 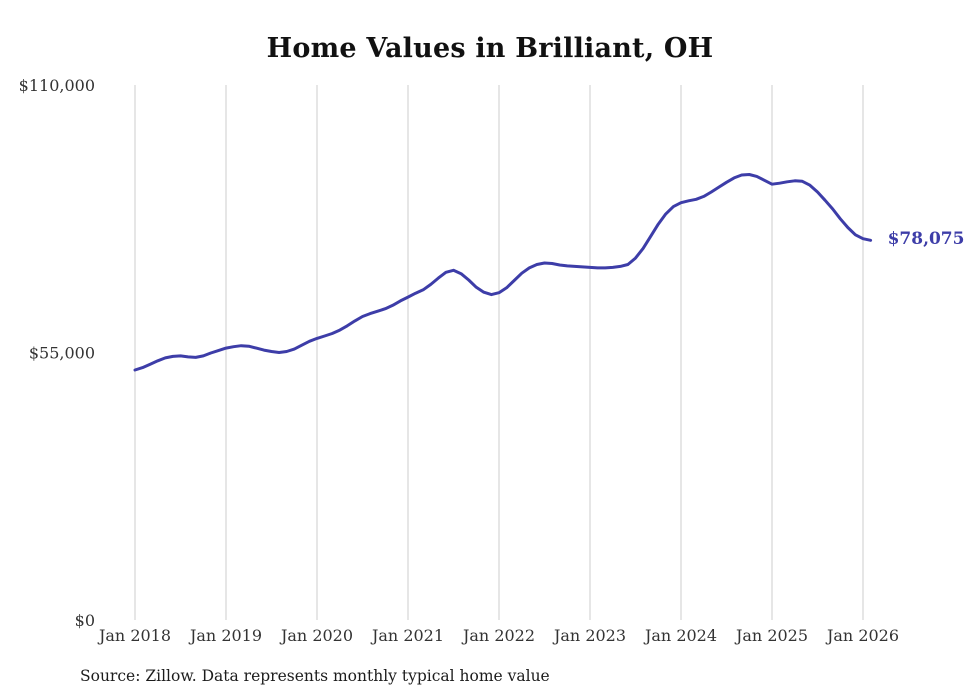 What do you see at coordinates (407, 635) in the screenshot?
I see `x-tick-label: Jan 2021` at bounding box center [407, 635].